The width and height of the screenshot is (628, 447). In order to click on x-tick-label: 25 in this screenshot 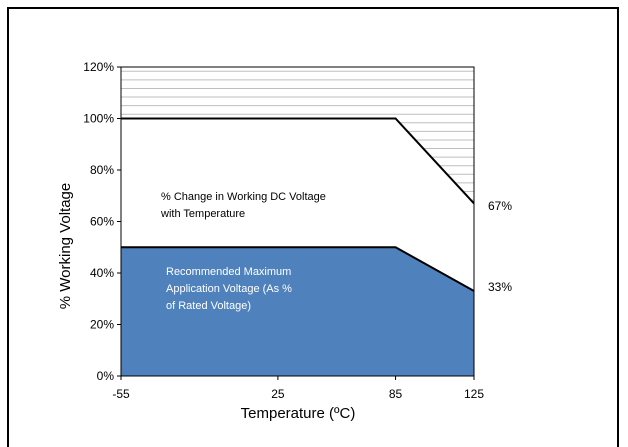, I will do `click(278, 394)`.